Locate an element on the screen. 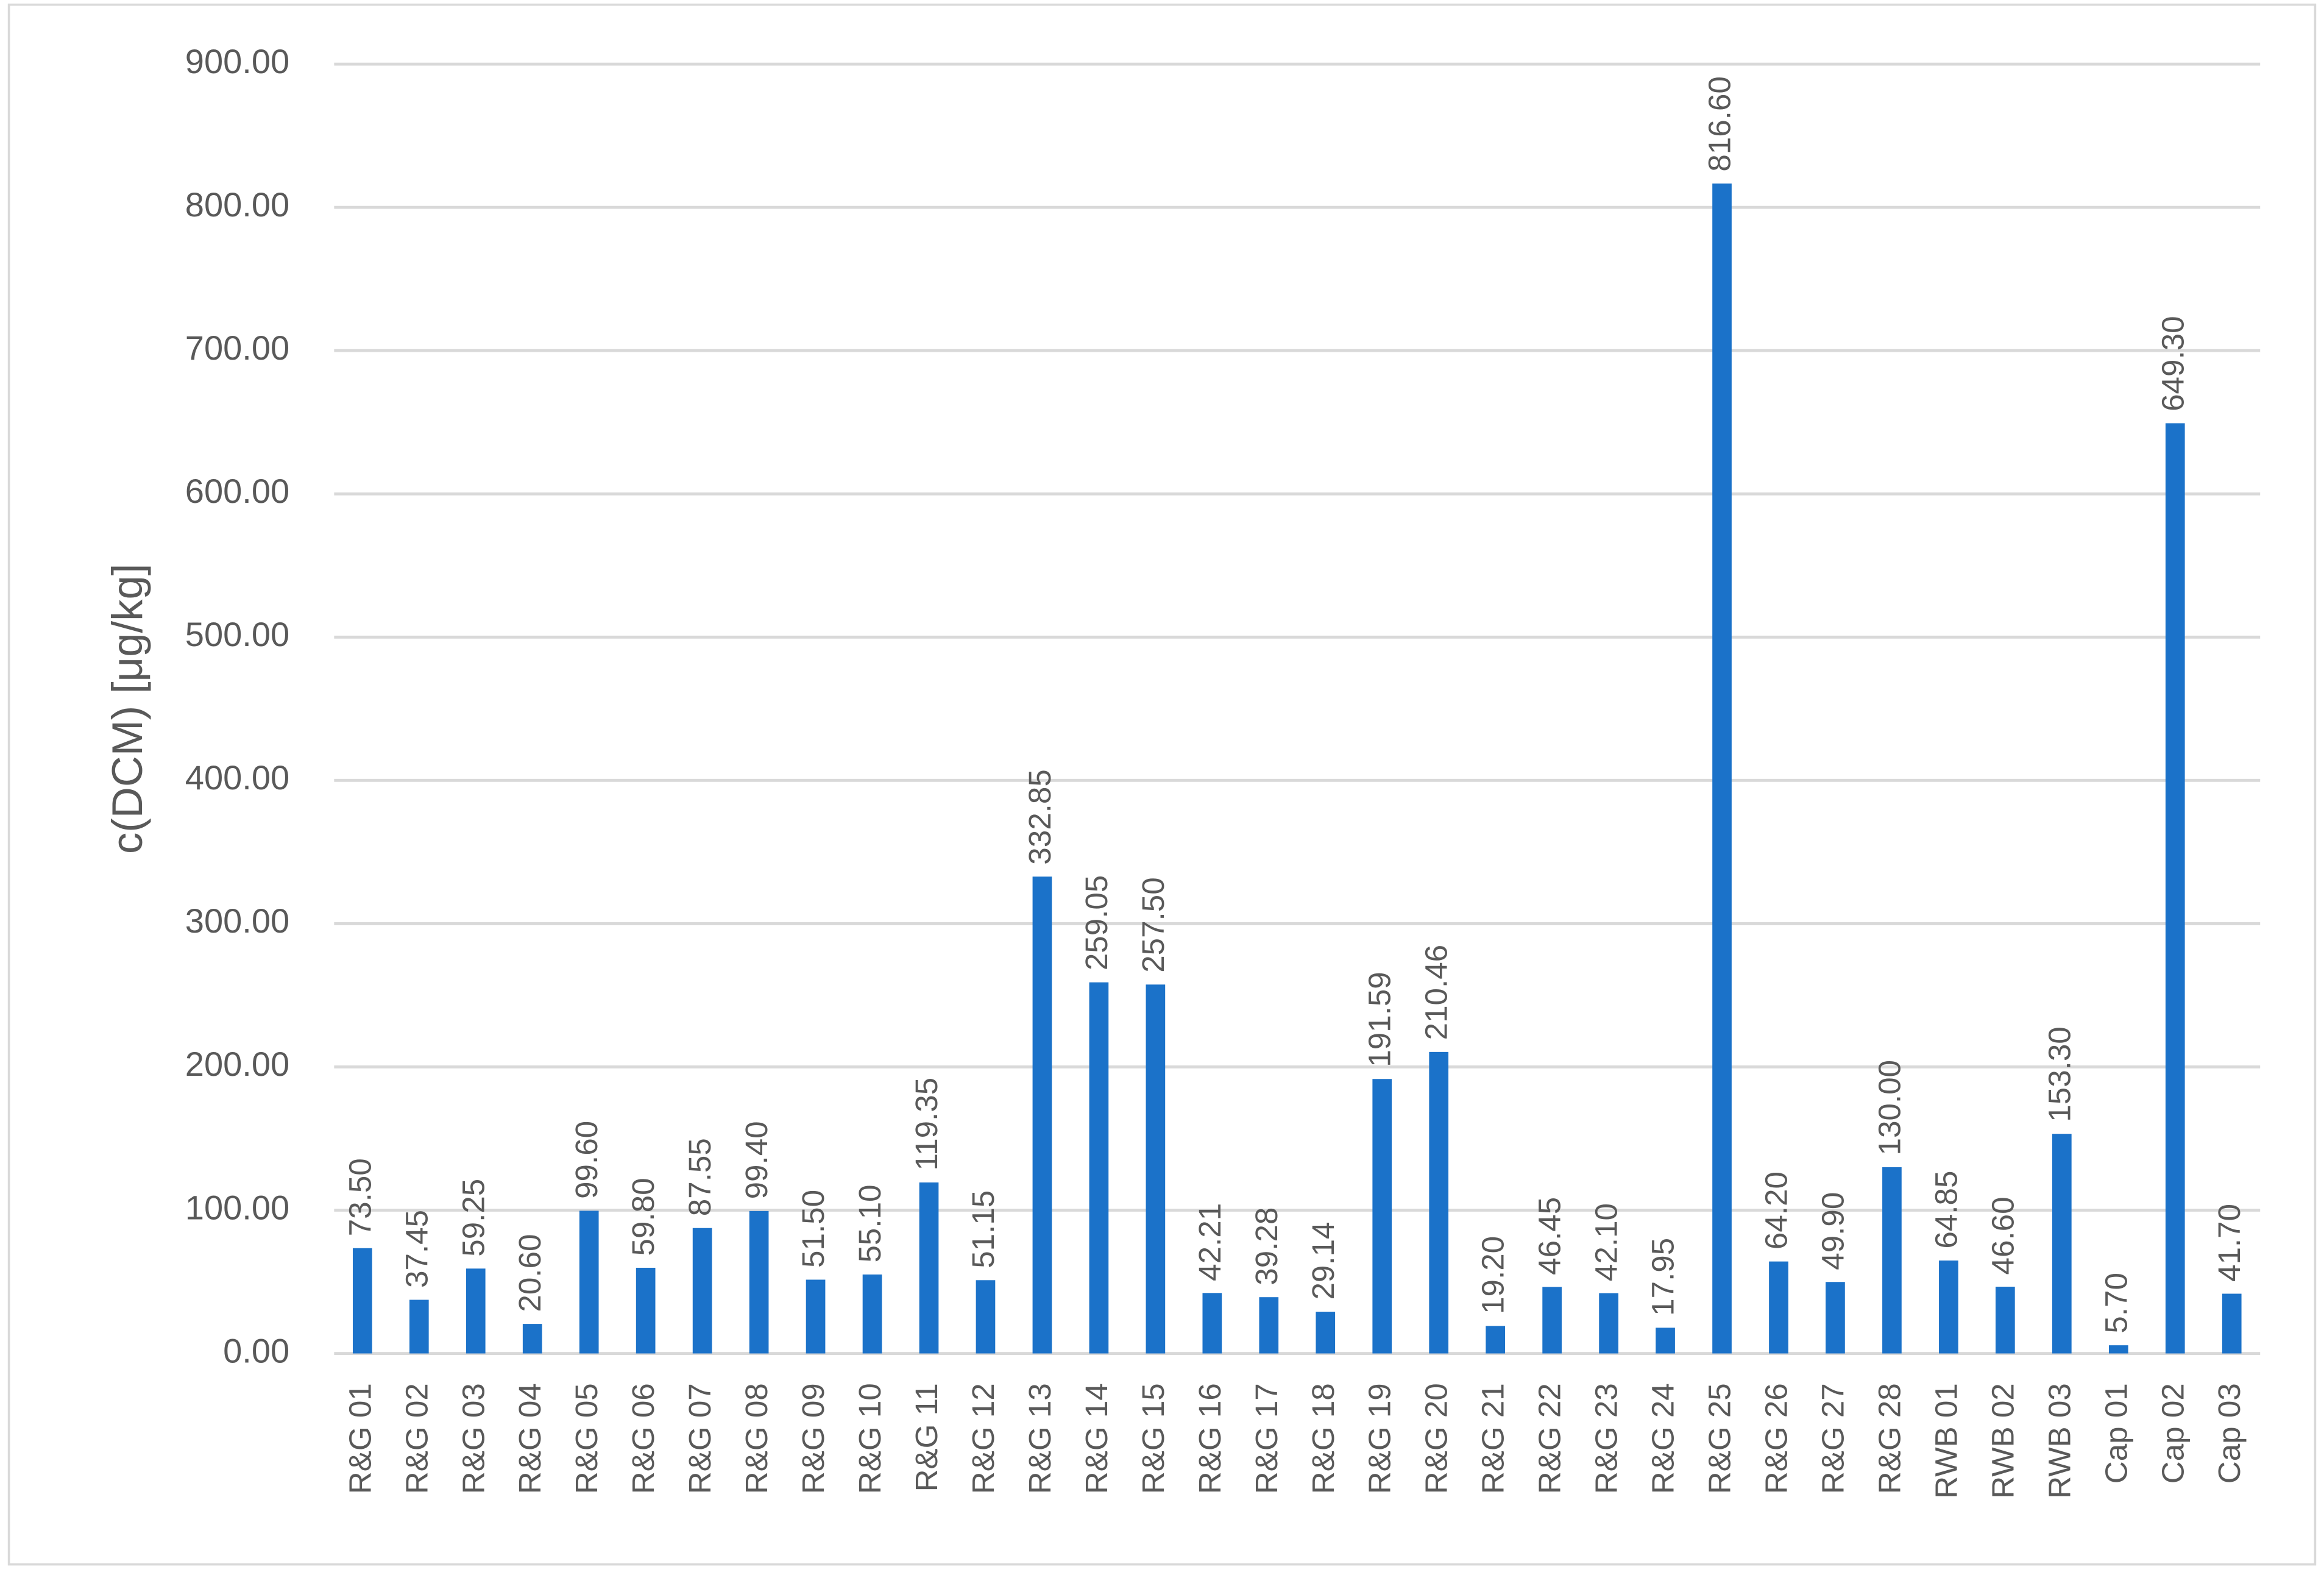 The height and width of the screenshot is (1575, 2324). x-tick-label: R&G 10 is located at coordinates (869, 1438).